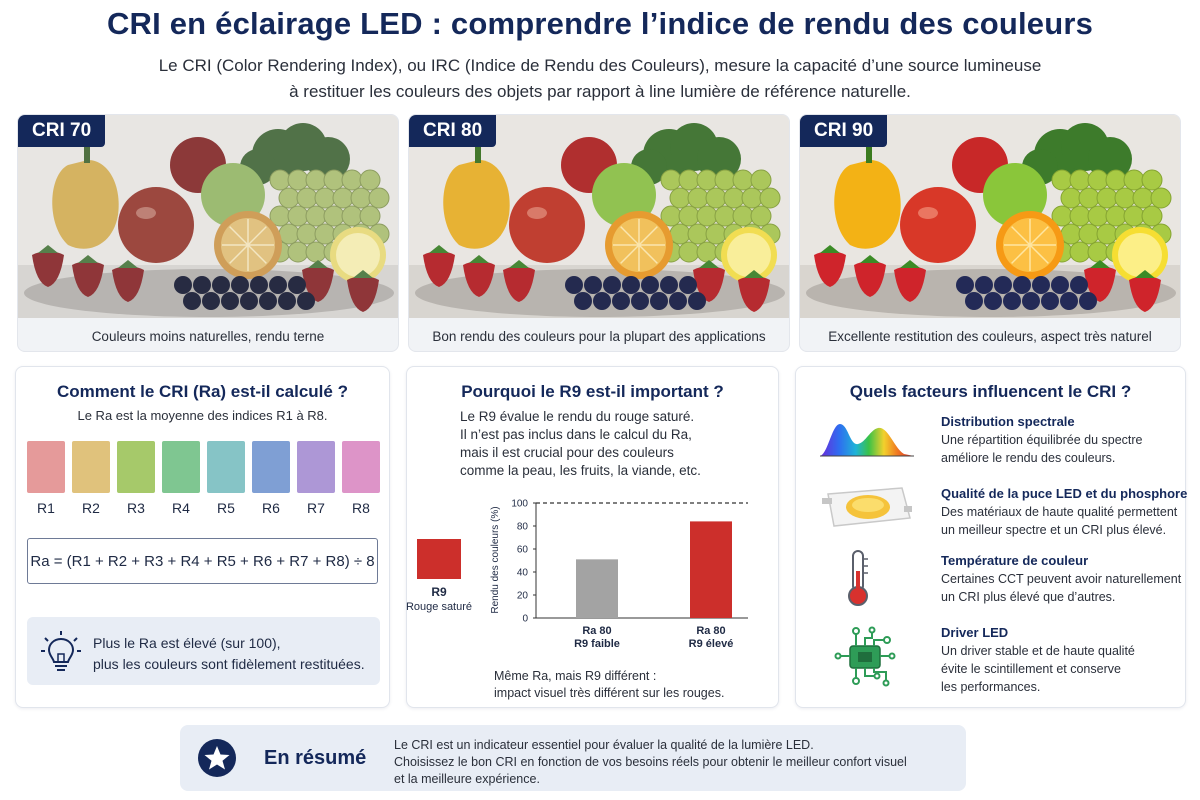 The image size is (1200, 800). I want to click on color-swatch-r6, so click(271, 467).